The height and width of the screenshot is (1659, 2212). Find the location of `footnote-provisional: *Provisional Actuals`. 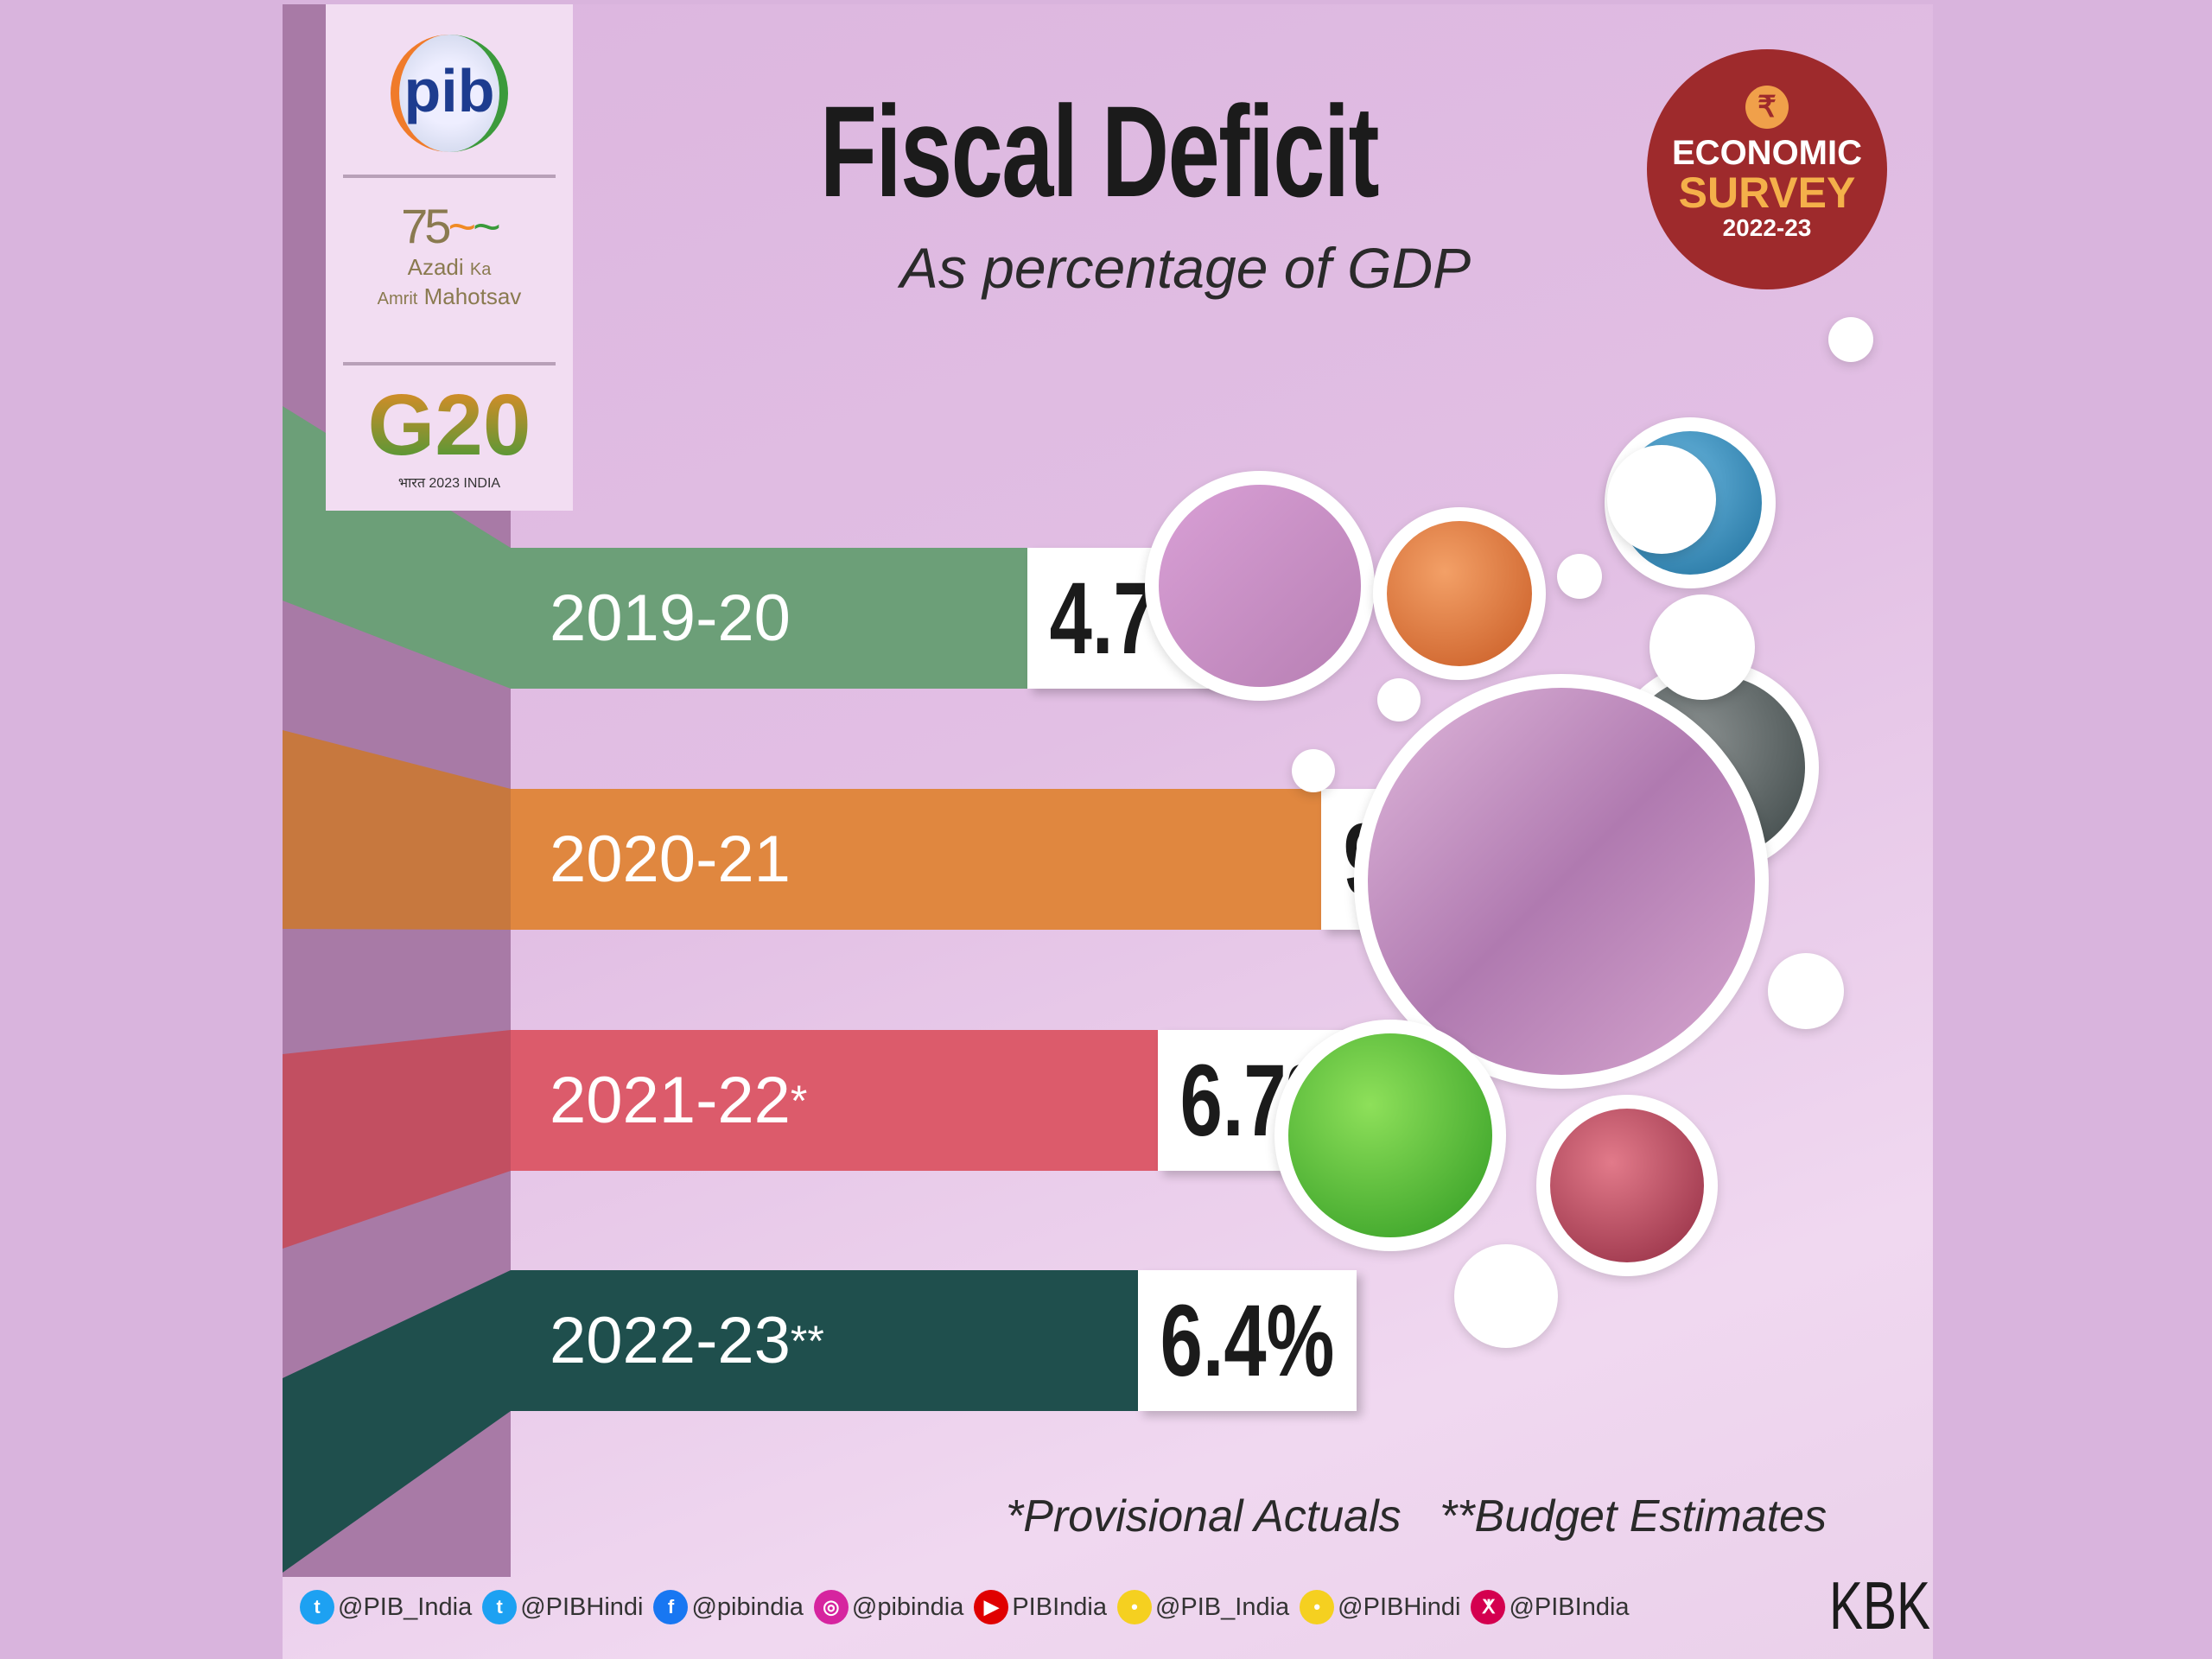

footnote-provisional: *Provisional Actuals is located at coordinates (1204, 1516).